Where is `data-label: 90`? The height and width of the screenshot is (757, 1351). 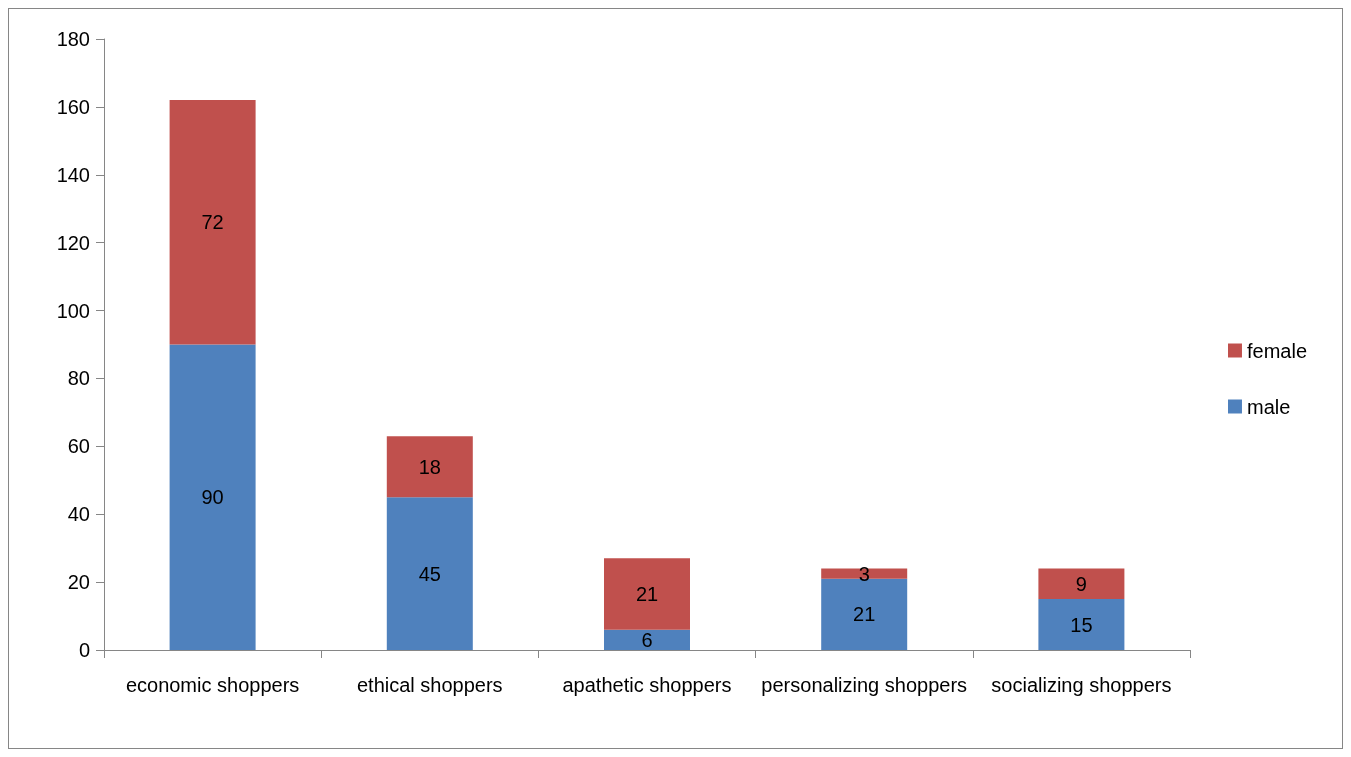
data-label: 90 is located at coordinates (212, 497).